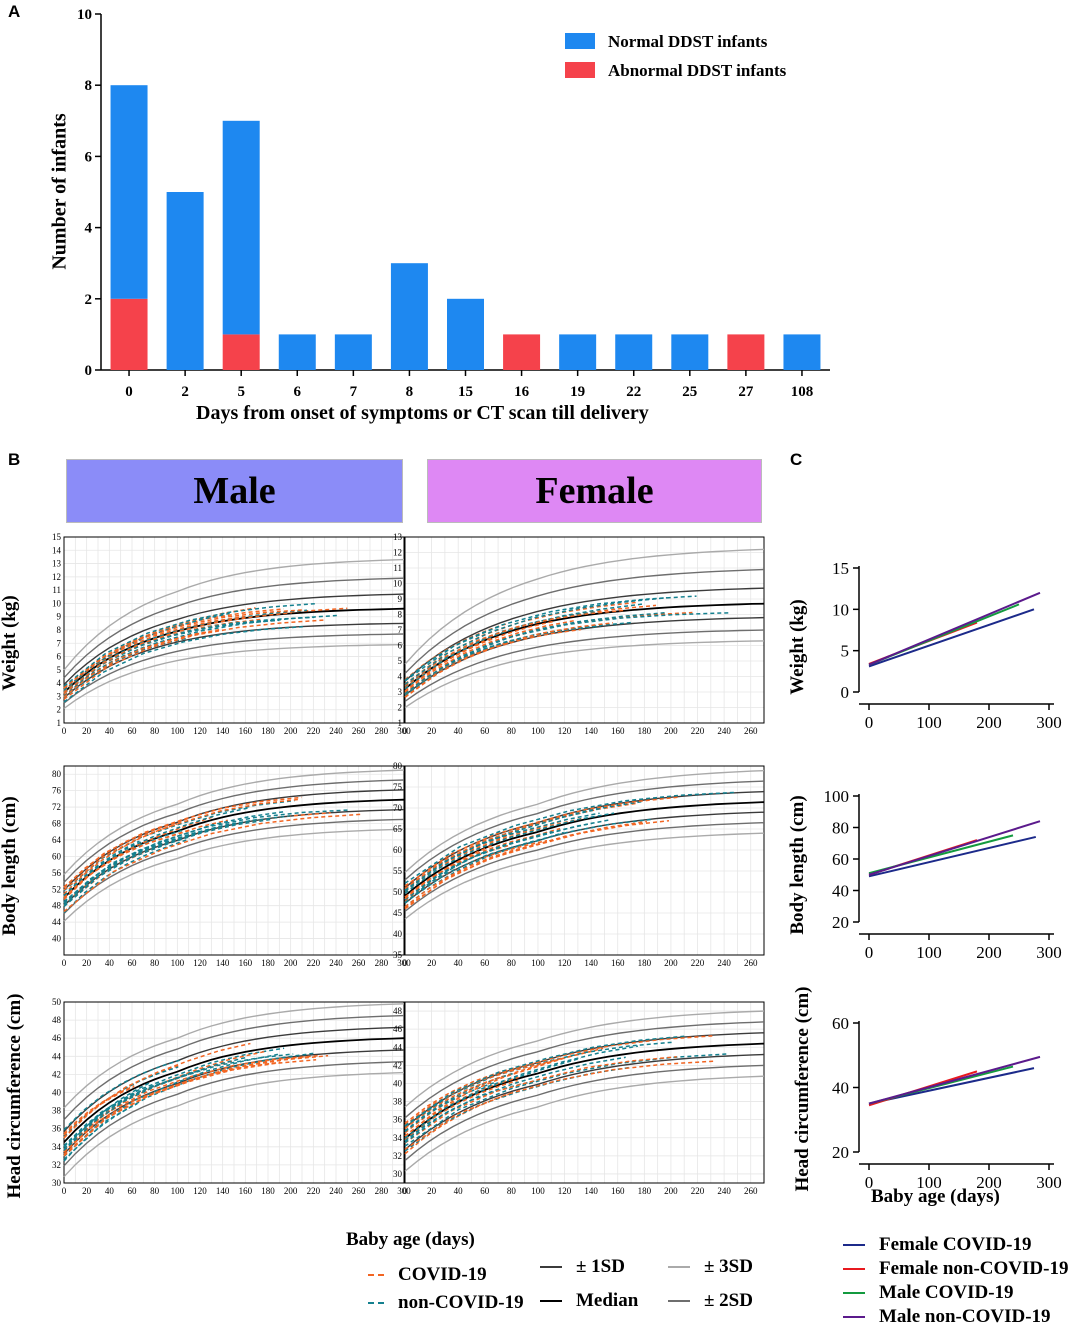 This screenshot has width=1084, height=1328. I want to click on chart-a-ytick-label: 4, so click(89, 229).